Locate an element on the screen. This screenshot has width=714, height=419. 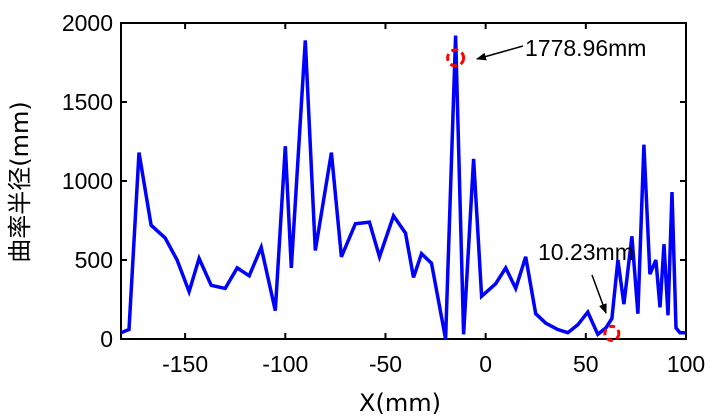
x-tick-label: -150 is located at coordinates (185, 364).